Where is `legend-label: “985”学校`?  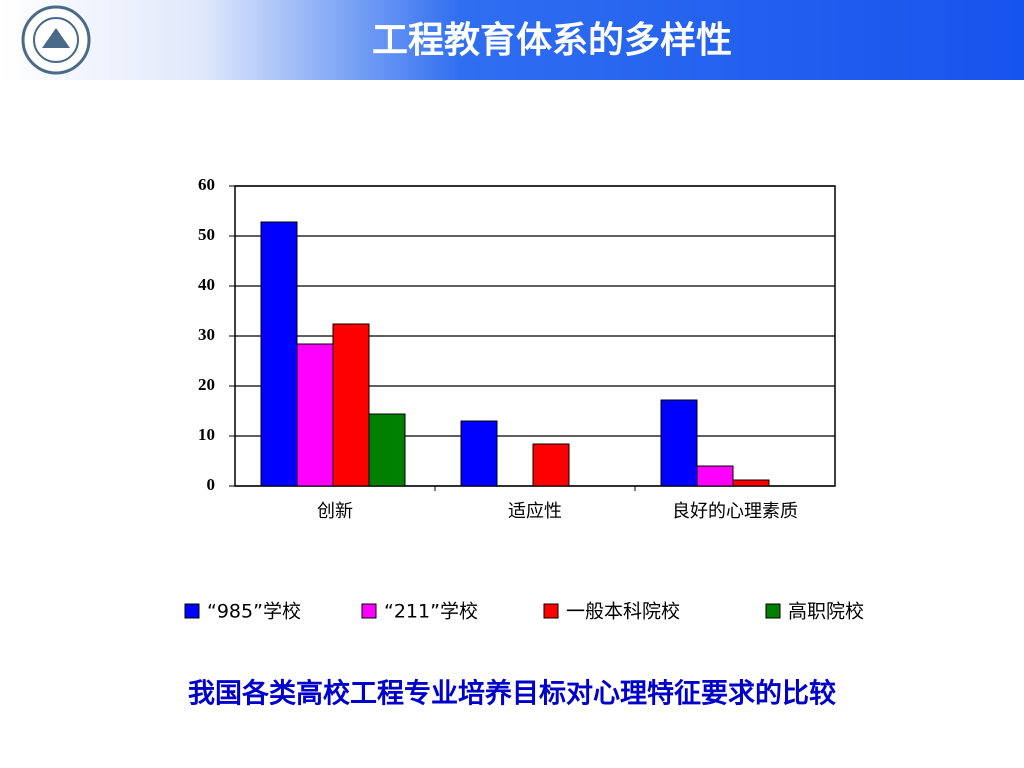 legend-label: “985”学校 is located at coordinates (254, 612).